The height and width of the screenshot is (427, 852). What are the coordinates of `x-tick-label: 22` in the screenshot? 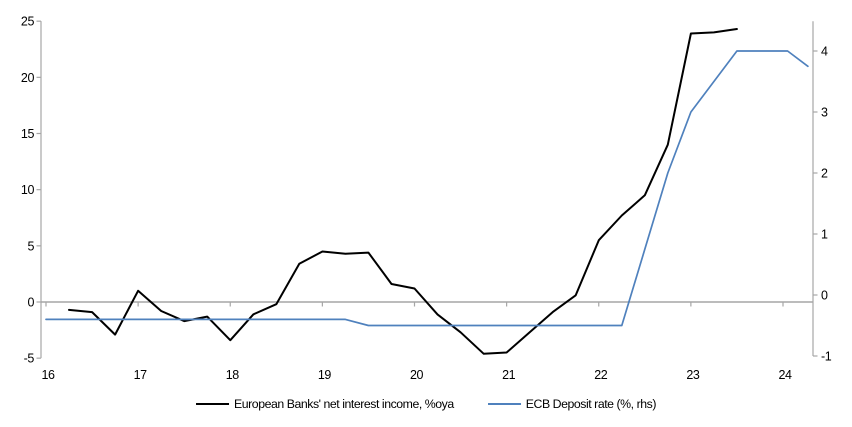 It's located at (601, 375).